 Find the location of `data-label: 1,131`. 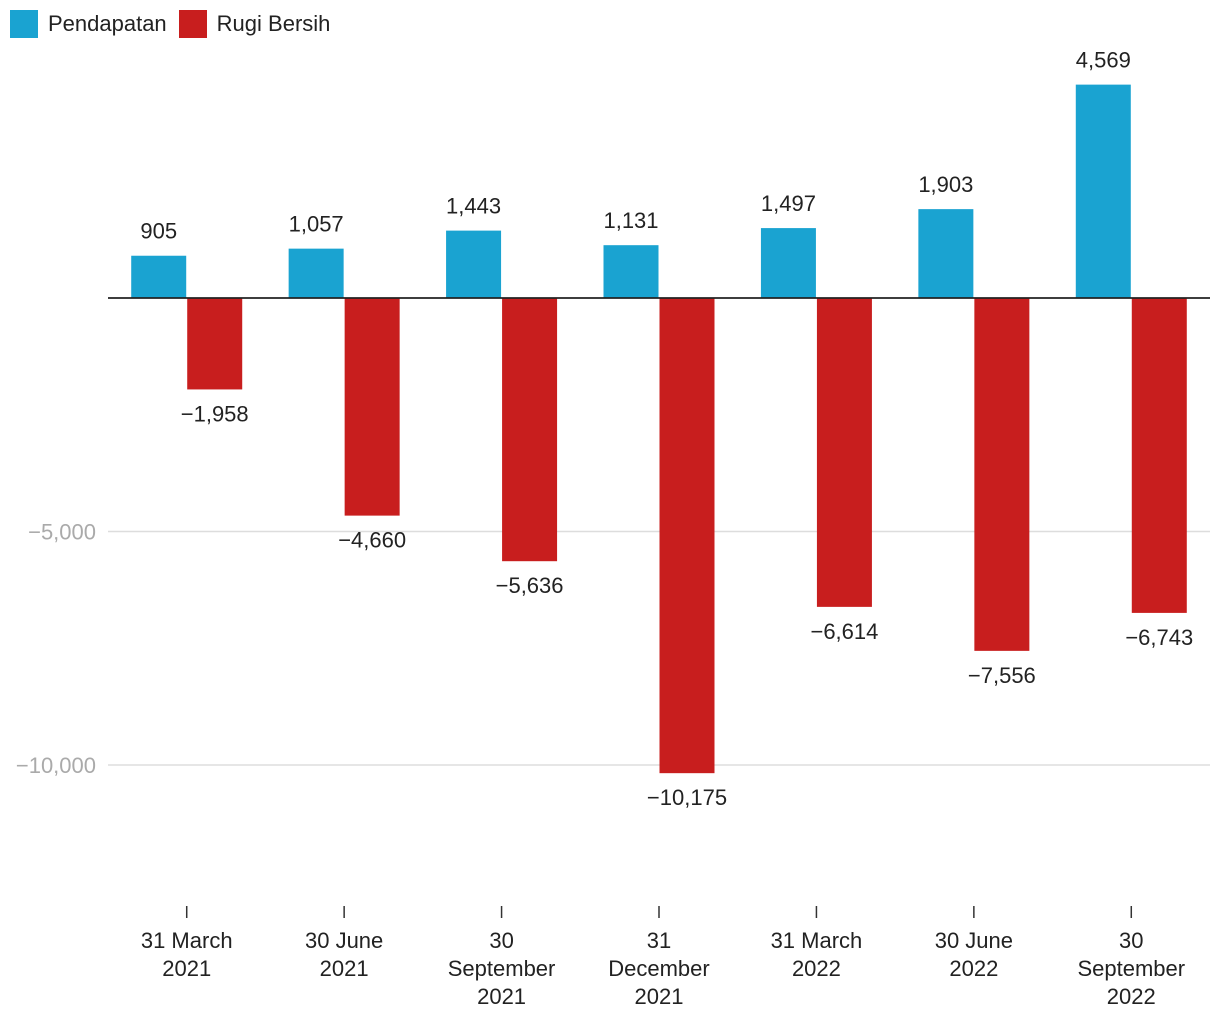

data-label: 1,131 is located at coordinates (630, 220).